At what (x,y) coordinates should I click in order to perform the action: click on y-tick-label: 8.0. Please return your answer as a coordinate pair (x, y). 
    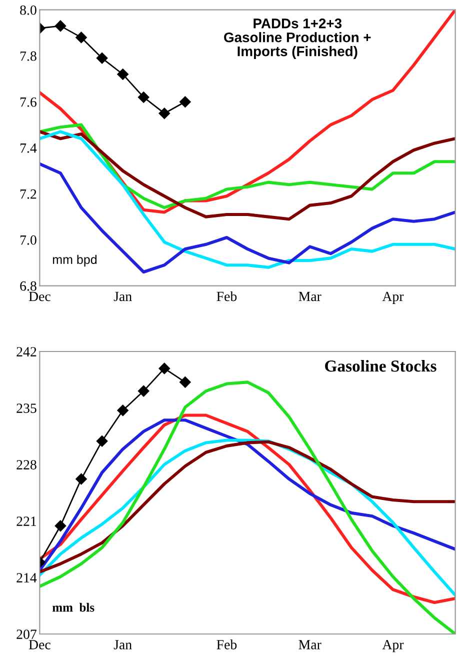
    Looking at the image, I should click on (28, 10).